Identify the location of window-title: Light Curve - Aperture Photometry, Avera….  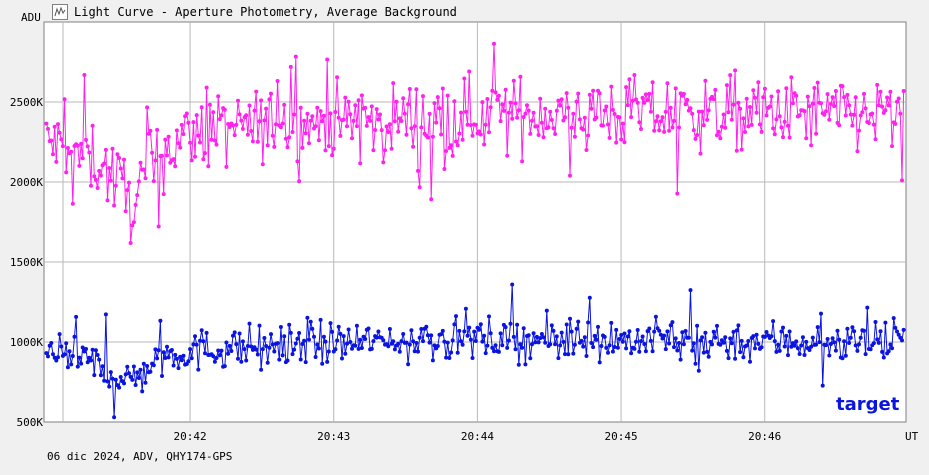
(265, 12).